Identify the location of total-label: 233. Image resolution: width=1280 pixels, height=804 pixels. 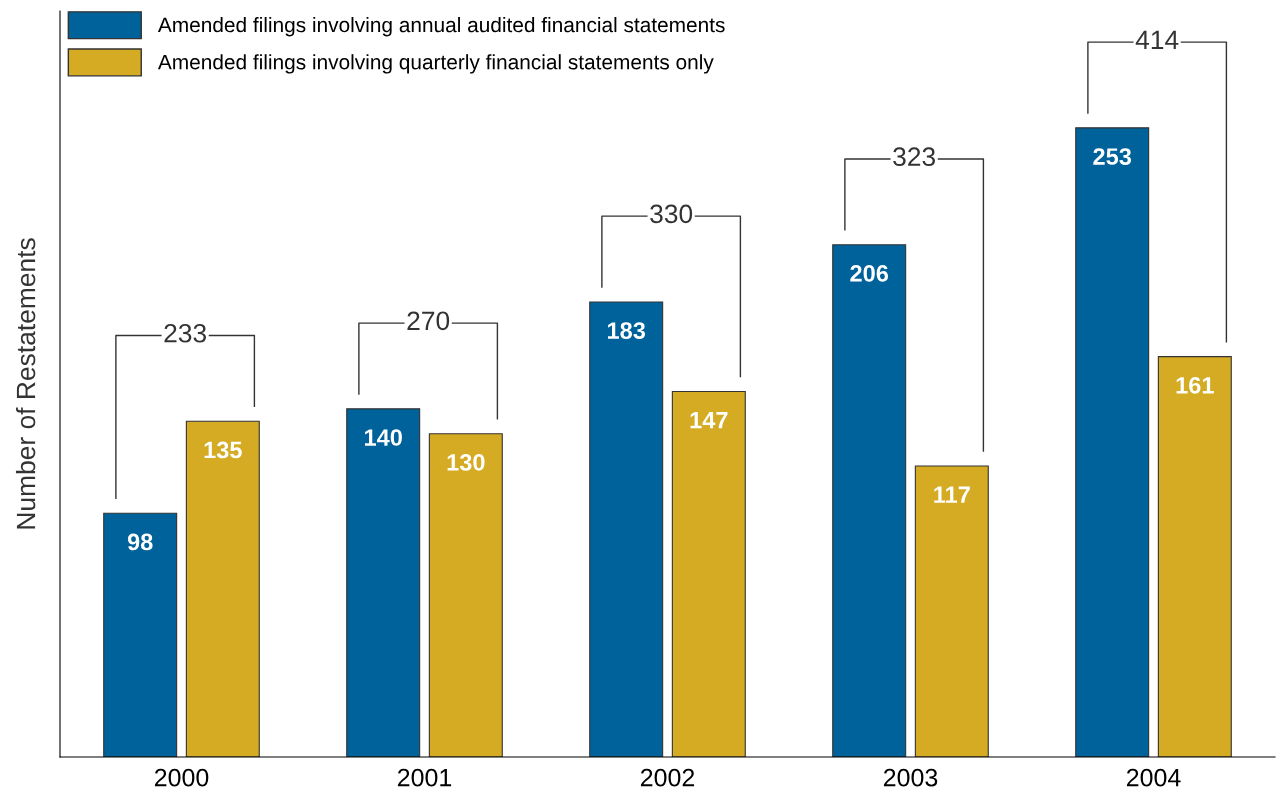
(185, 333).